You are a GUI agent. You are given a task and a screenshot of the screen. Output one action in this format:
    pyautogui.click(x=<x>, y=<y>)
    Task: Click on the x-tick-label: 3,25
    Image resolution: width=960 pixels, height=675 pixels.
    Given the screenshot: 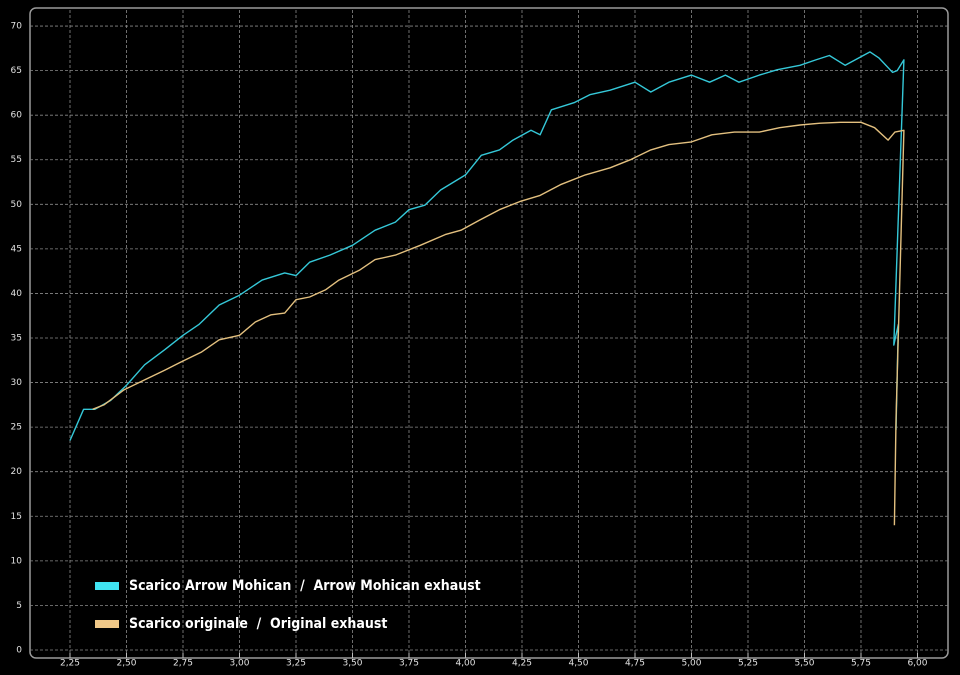 What is the action you would take?
    pyautogui.click(x=296, y=664)
    